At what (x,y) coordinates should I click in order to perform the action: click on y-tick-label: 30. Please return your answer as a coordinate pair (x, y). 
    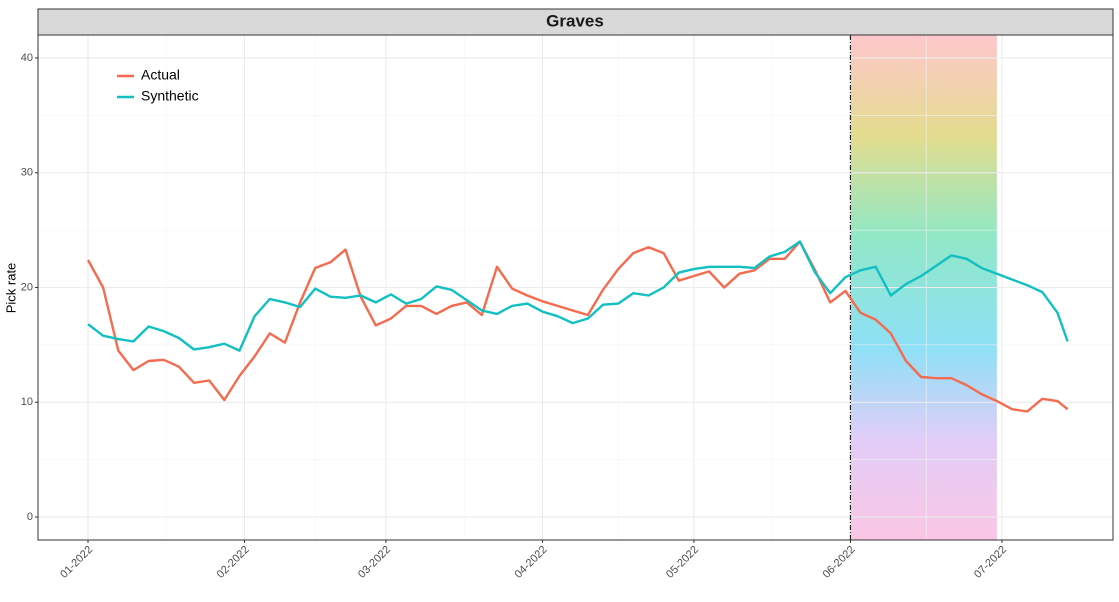
    Looking at the image, I should click on (27, 173).